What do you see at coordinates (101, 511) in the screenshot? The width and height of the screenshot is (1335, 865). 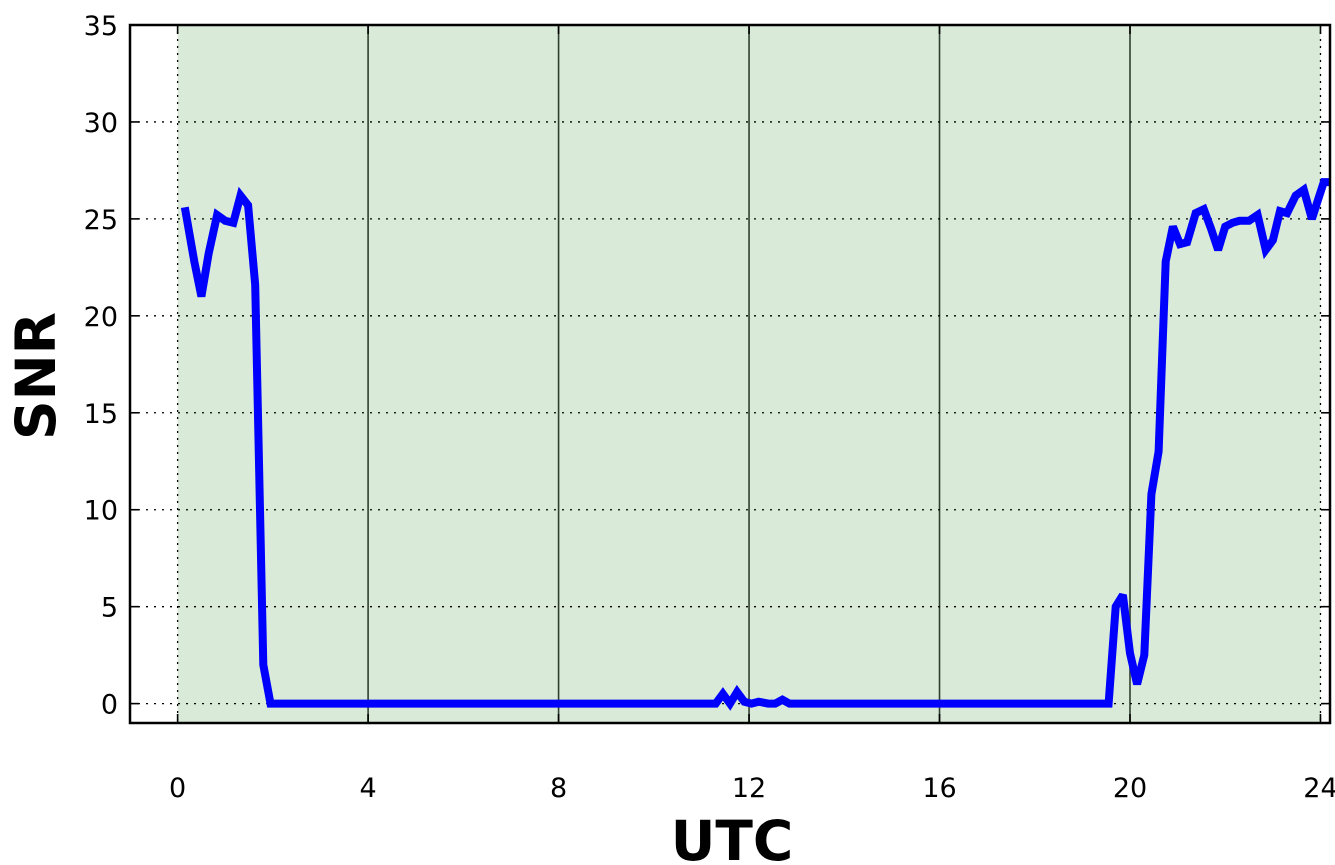 I see `y-tick-label: 10` at bounding box center [101, 511].